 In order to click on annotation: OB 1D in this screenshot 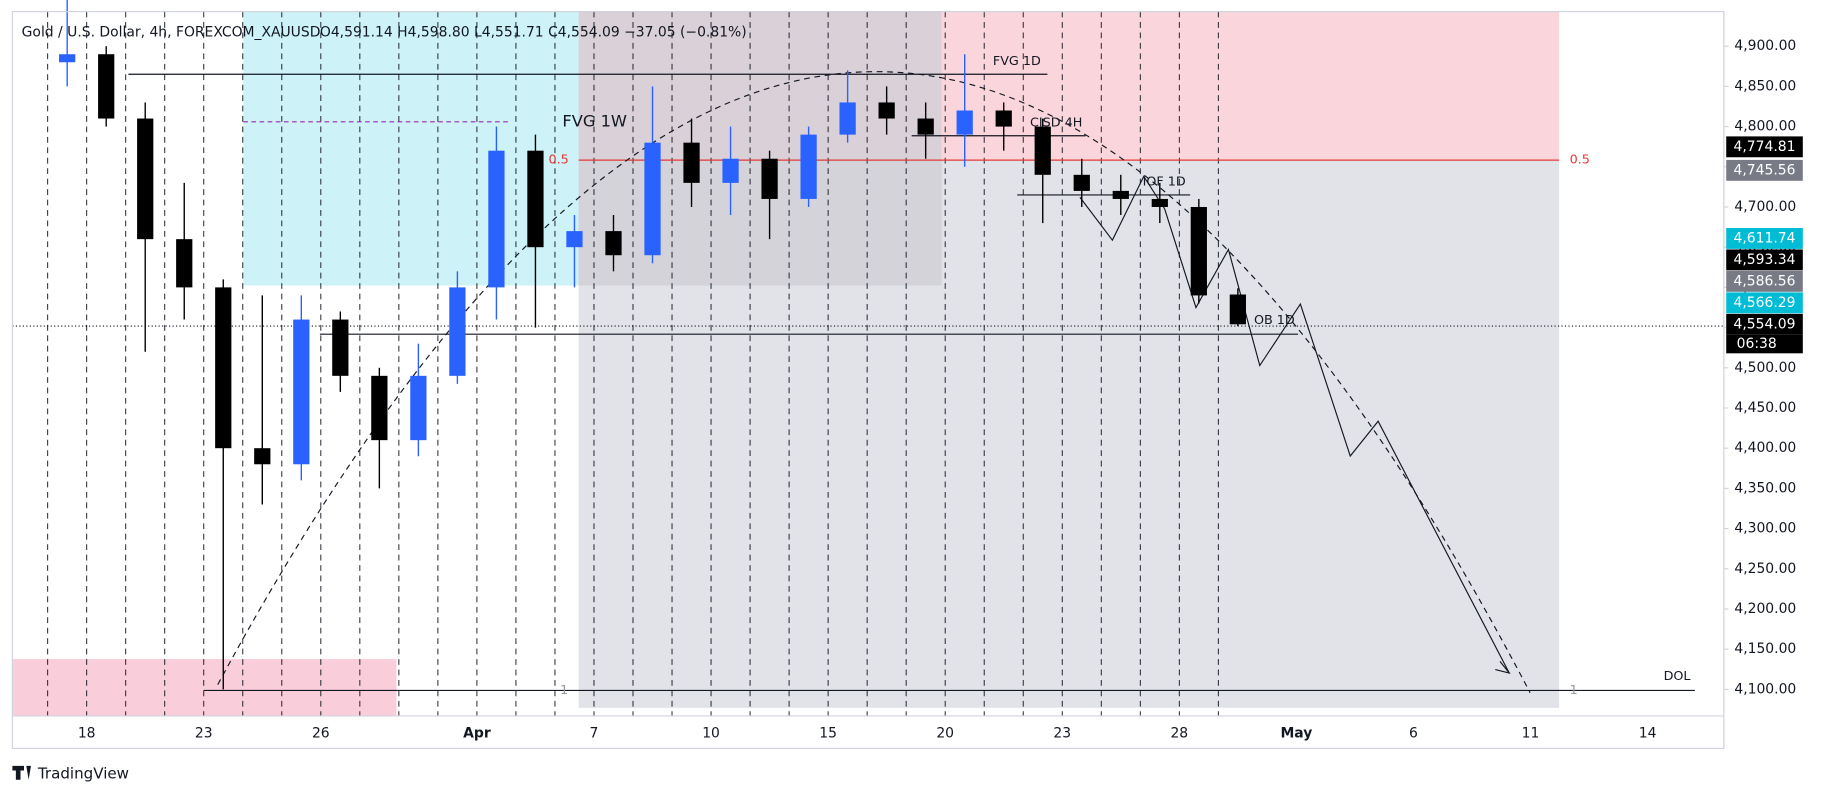, I will do `click(1274, 320)`.